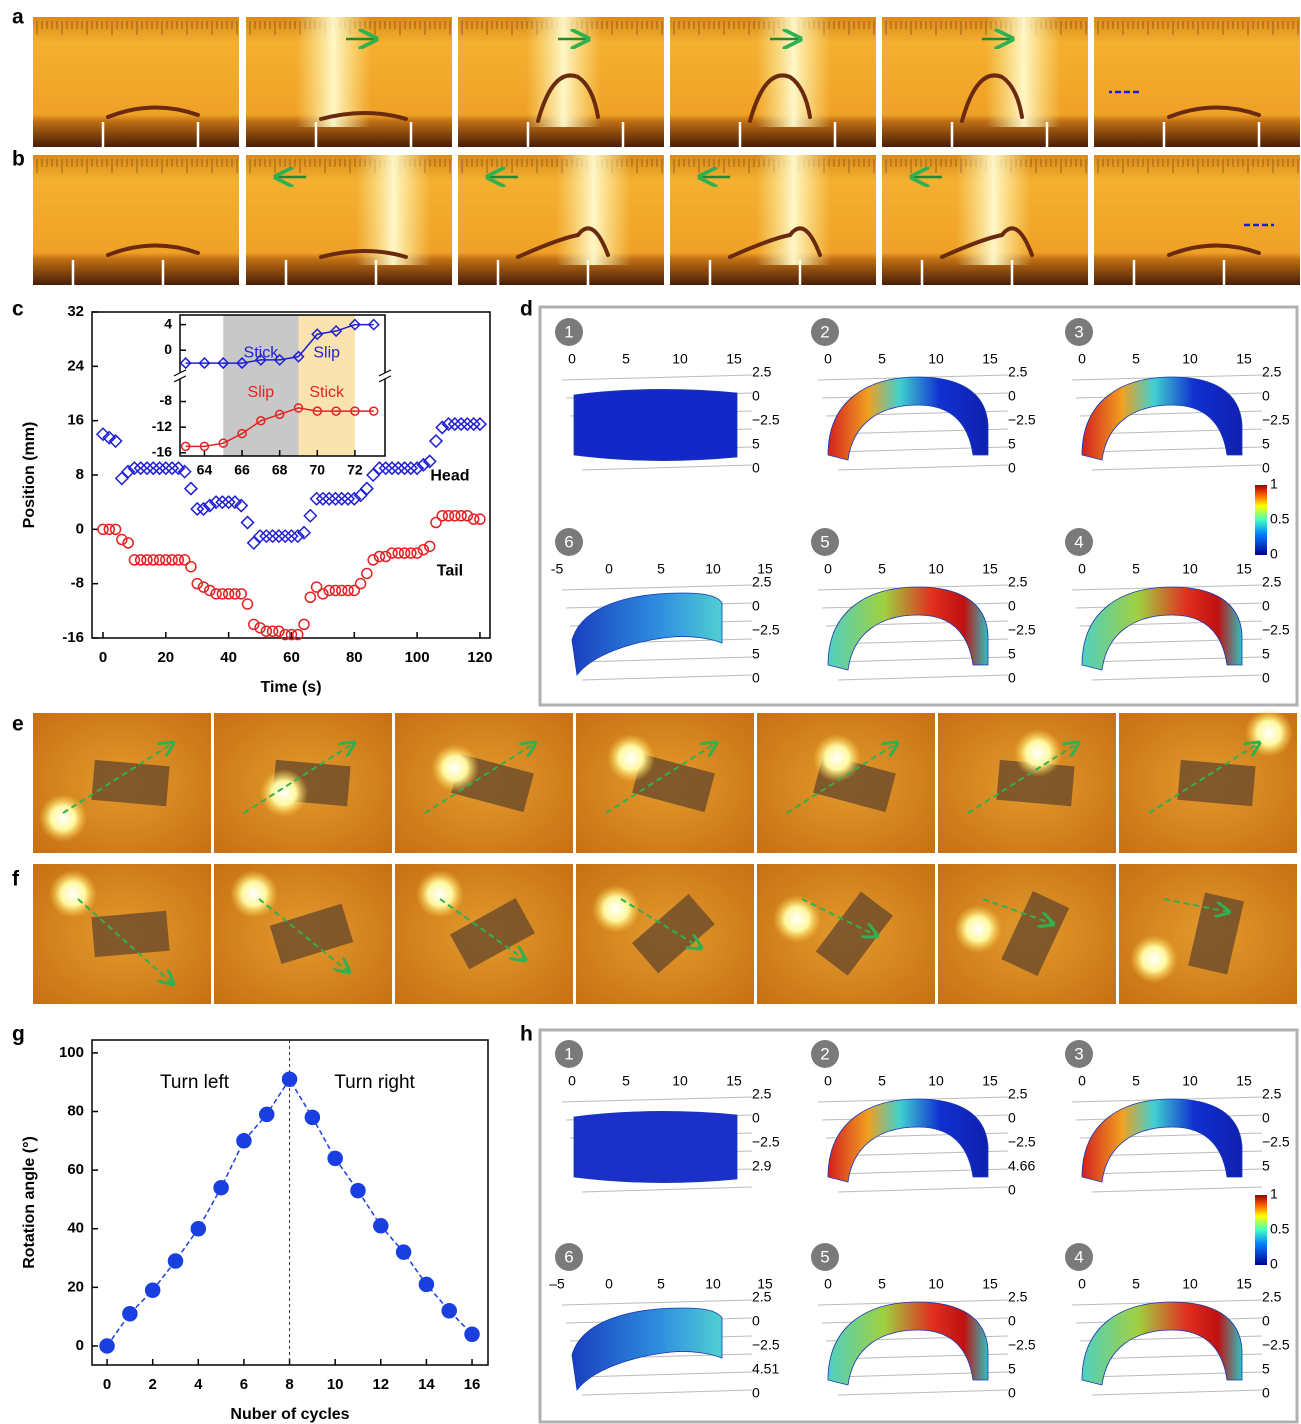 The width and height of the screenshot is (1301, 1424). Describe the element at coordinates (261, 385) in the screenshot. I see `region` at that location.